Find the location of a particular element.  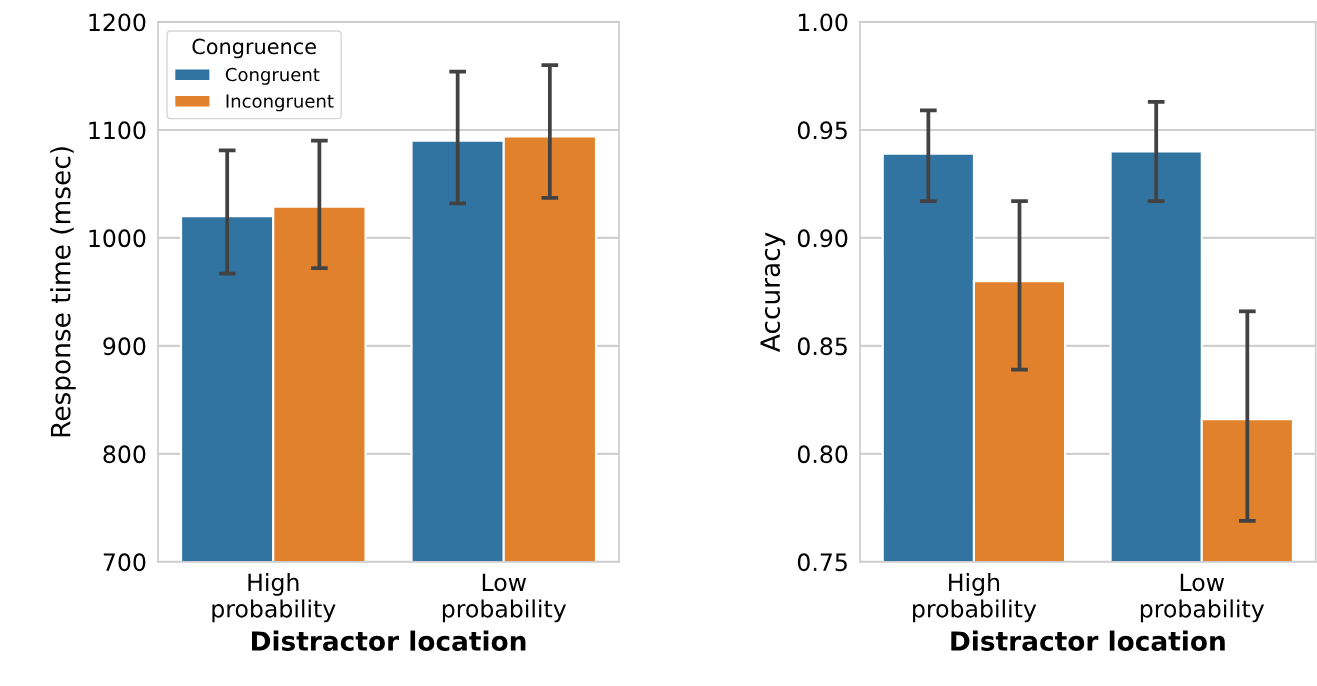

y-tick-label: 700 is located at coordinates (124, 562).